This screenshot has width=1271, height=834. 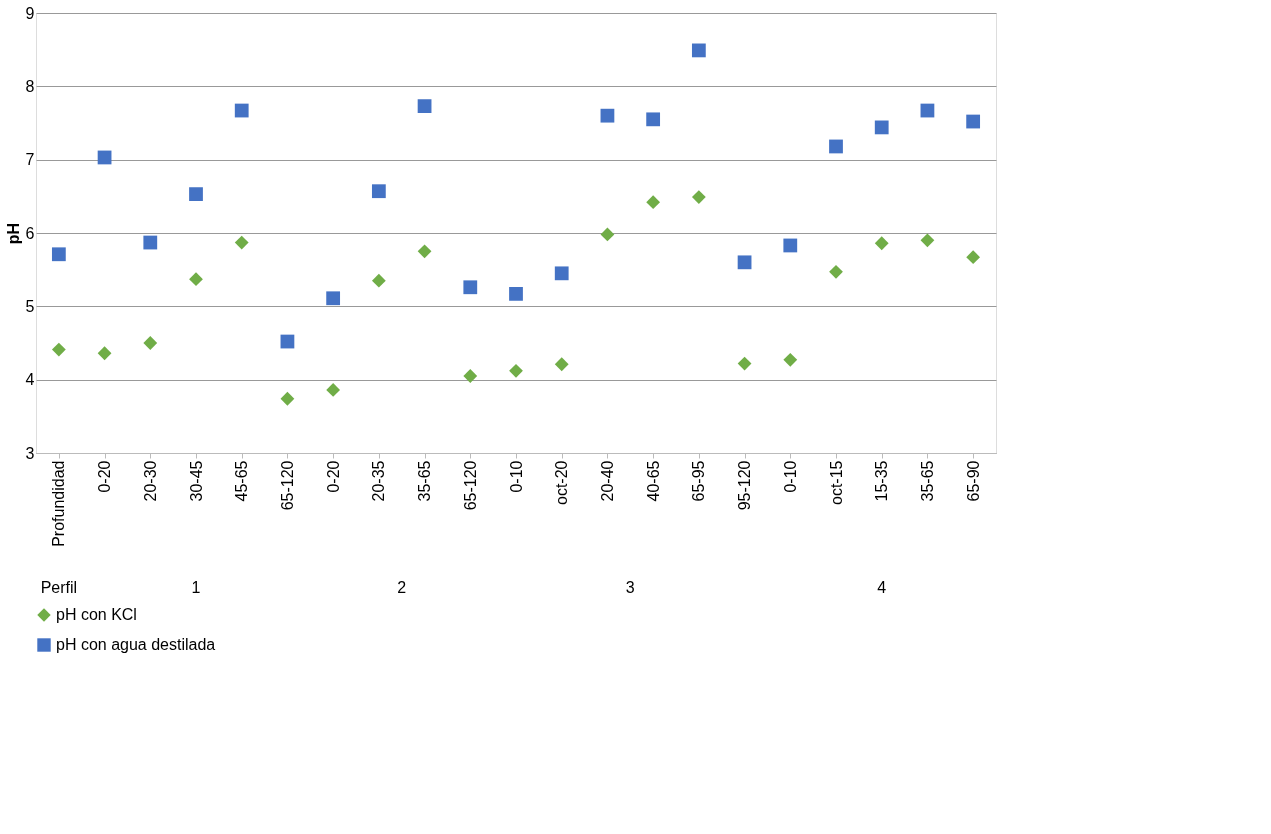 I want to click on y-tick-label: 9, so click(x=30, y=13).